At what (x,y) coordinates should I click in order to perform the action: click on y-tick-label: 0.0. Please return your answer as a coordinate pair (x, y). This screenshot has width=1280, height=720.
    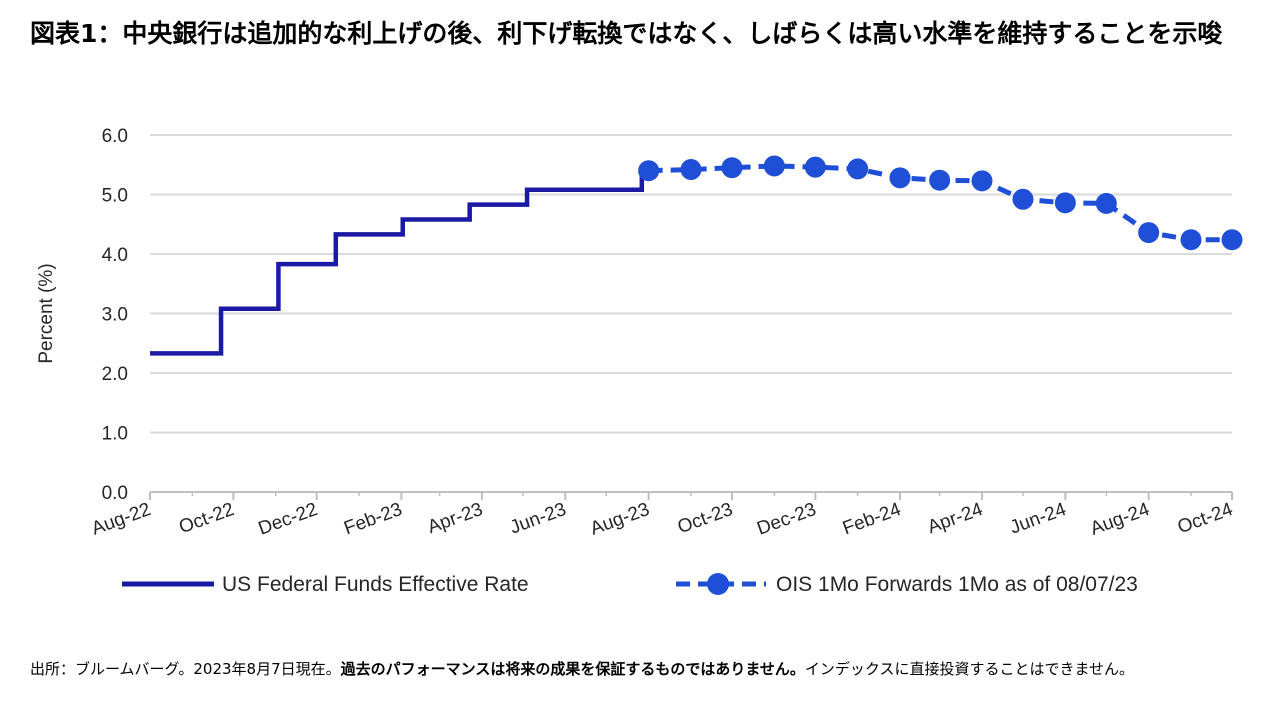
    Looking at the image, I should click on (115, 493).